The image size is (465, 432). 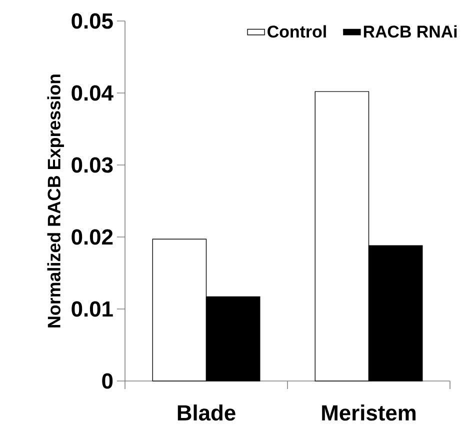 I want to click on y-tick-label: 0, so click(x=107, y=381).